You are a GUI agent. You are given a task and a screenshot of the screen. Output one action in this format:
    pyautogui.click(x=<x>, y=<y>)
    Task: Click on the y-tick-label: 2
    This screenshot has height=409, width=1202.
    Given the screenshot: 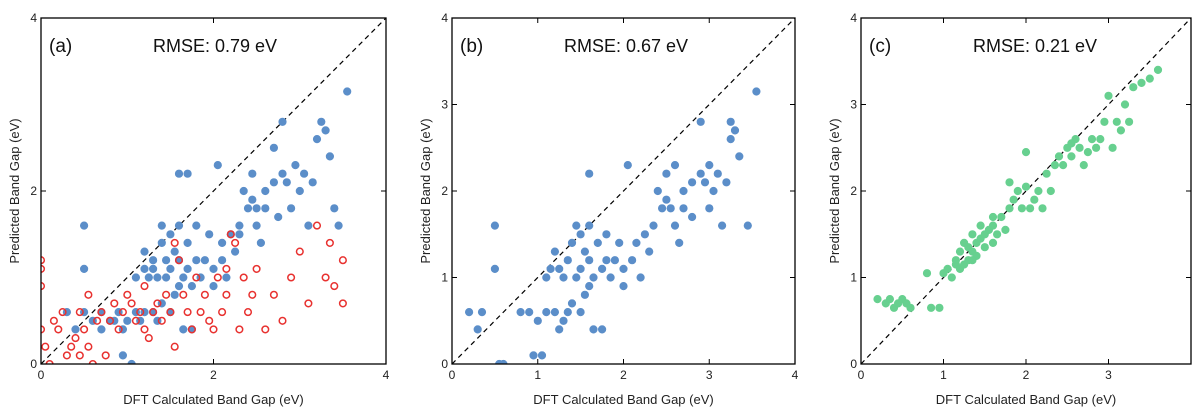 What is the action you would take?
    pyautogui.click(x=33, y=191)
    